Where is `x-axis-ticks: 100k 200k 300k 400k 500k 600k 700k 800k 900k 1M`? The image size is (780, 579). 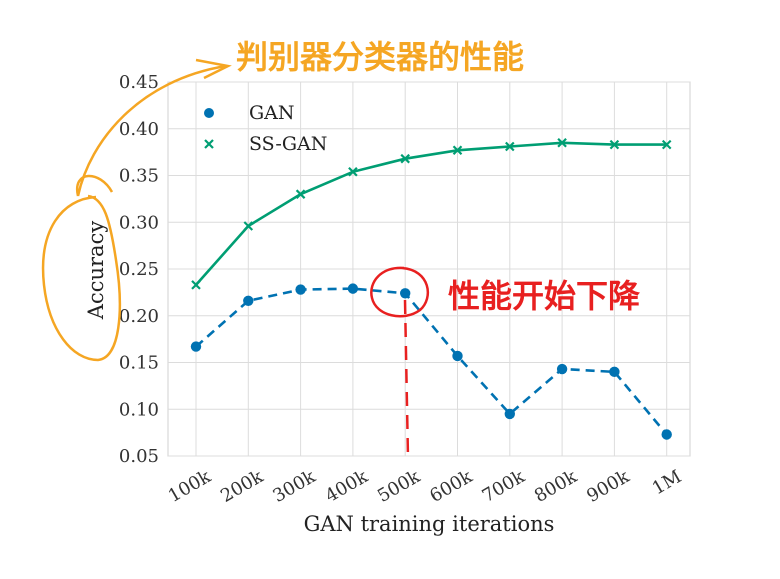 x-axis-ticks: 100k 200k 300k 400k 500k 600k 700k 800k 900k 1M is located at coordinates (425, 486).